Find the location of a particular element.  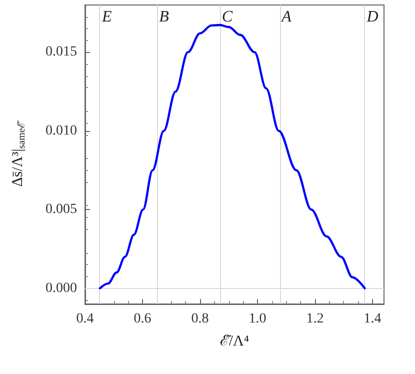

x-tick-label: 1.2 is located at coordinates (315, 319).